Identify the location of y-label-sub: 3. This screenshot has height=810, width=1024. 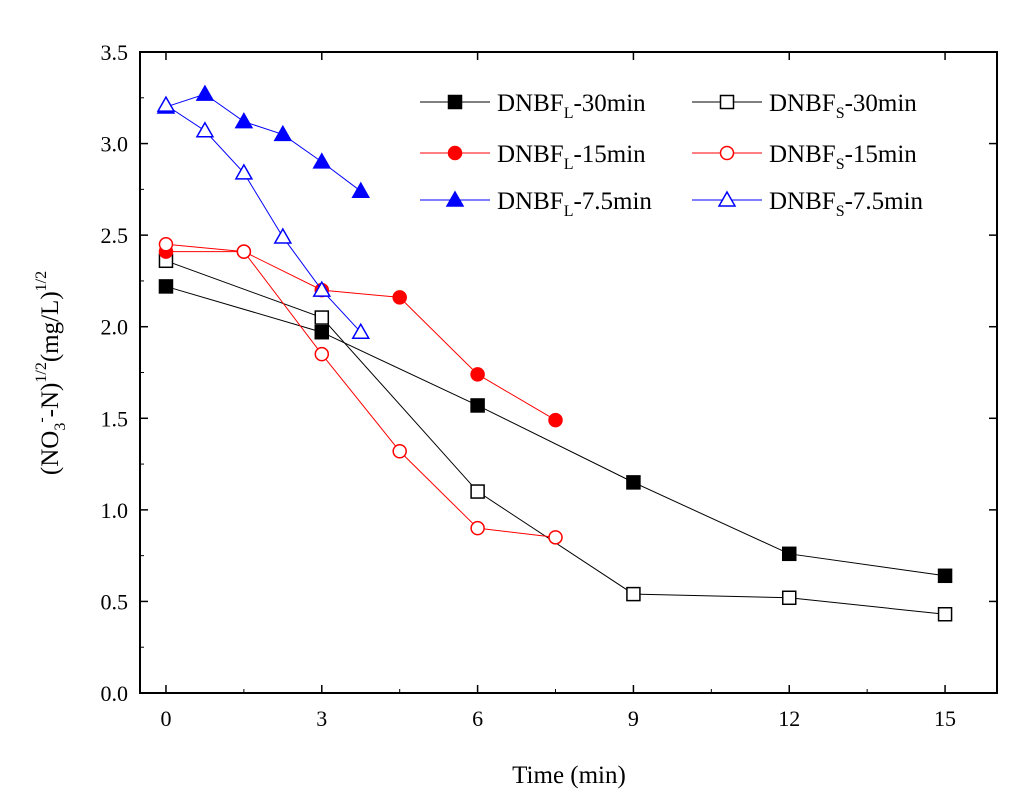
(60, 427).